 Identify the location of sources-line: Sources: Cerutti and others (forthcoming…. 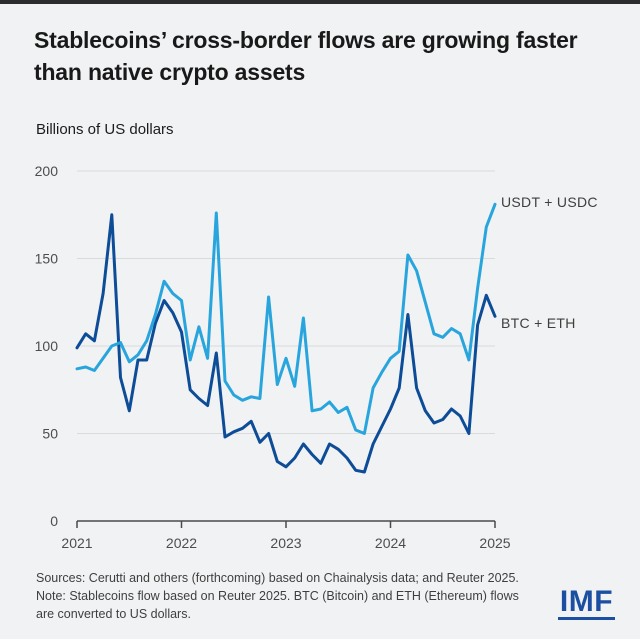
(277, 578).